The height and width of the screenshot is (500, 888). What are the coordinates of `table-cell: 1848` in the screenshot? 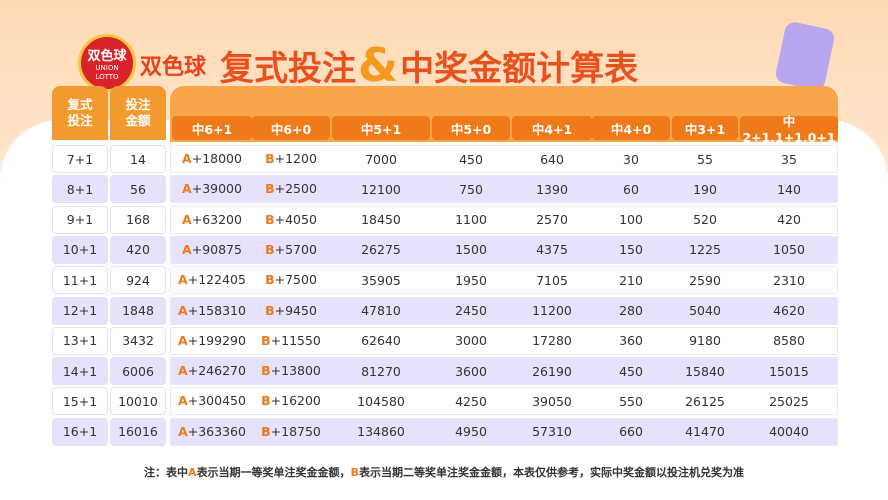 It's located at (138, 310).